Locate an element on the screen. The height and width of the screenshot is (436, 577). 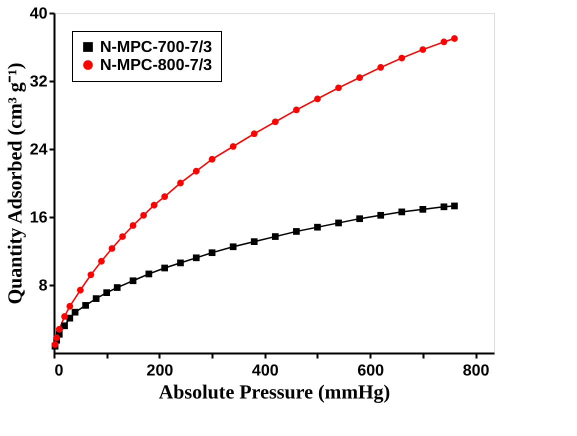
x-tick-label: 400 is located at coordinates (265, 371).